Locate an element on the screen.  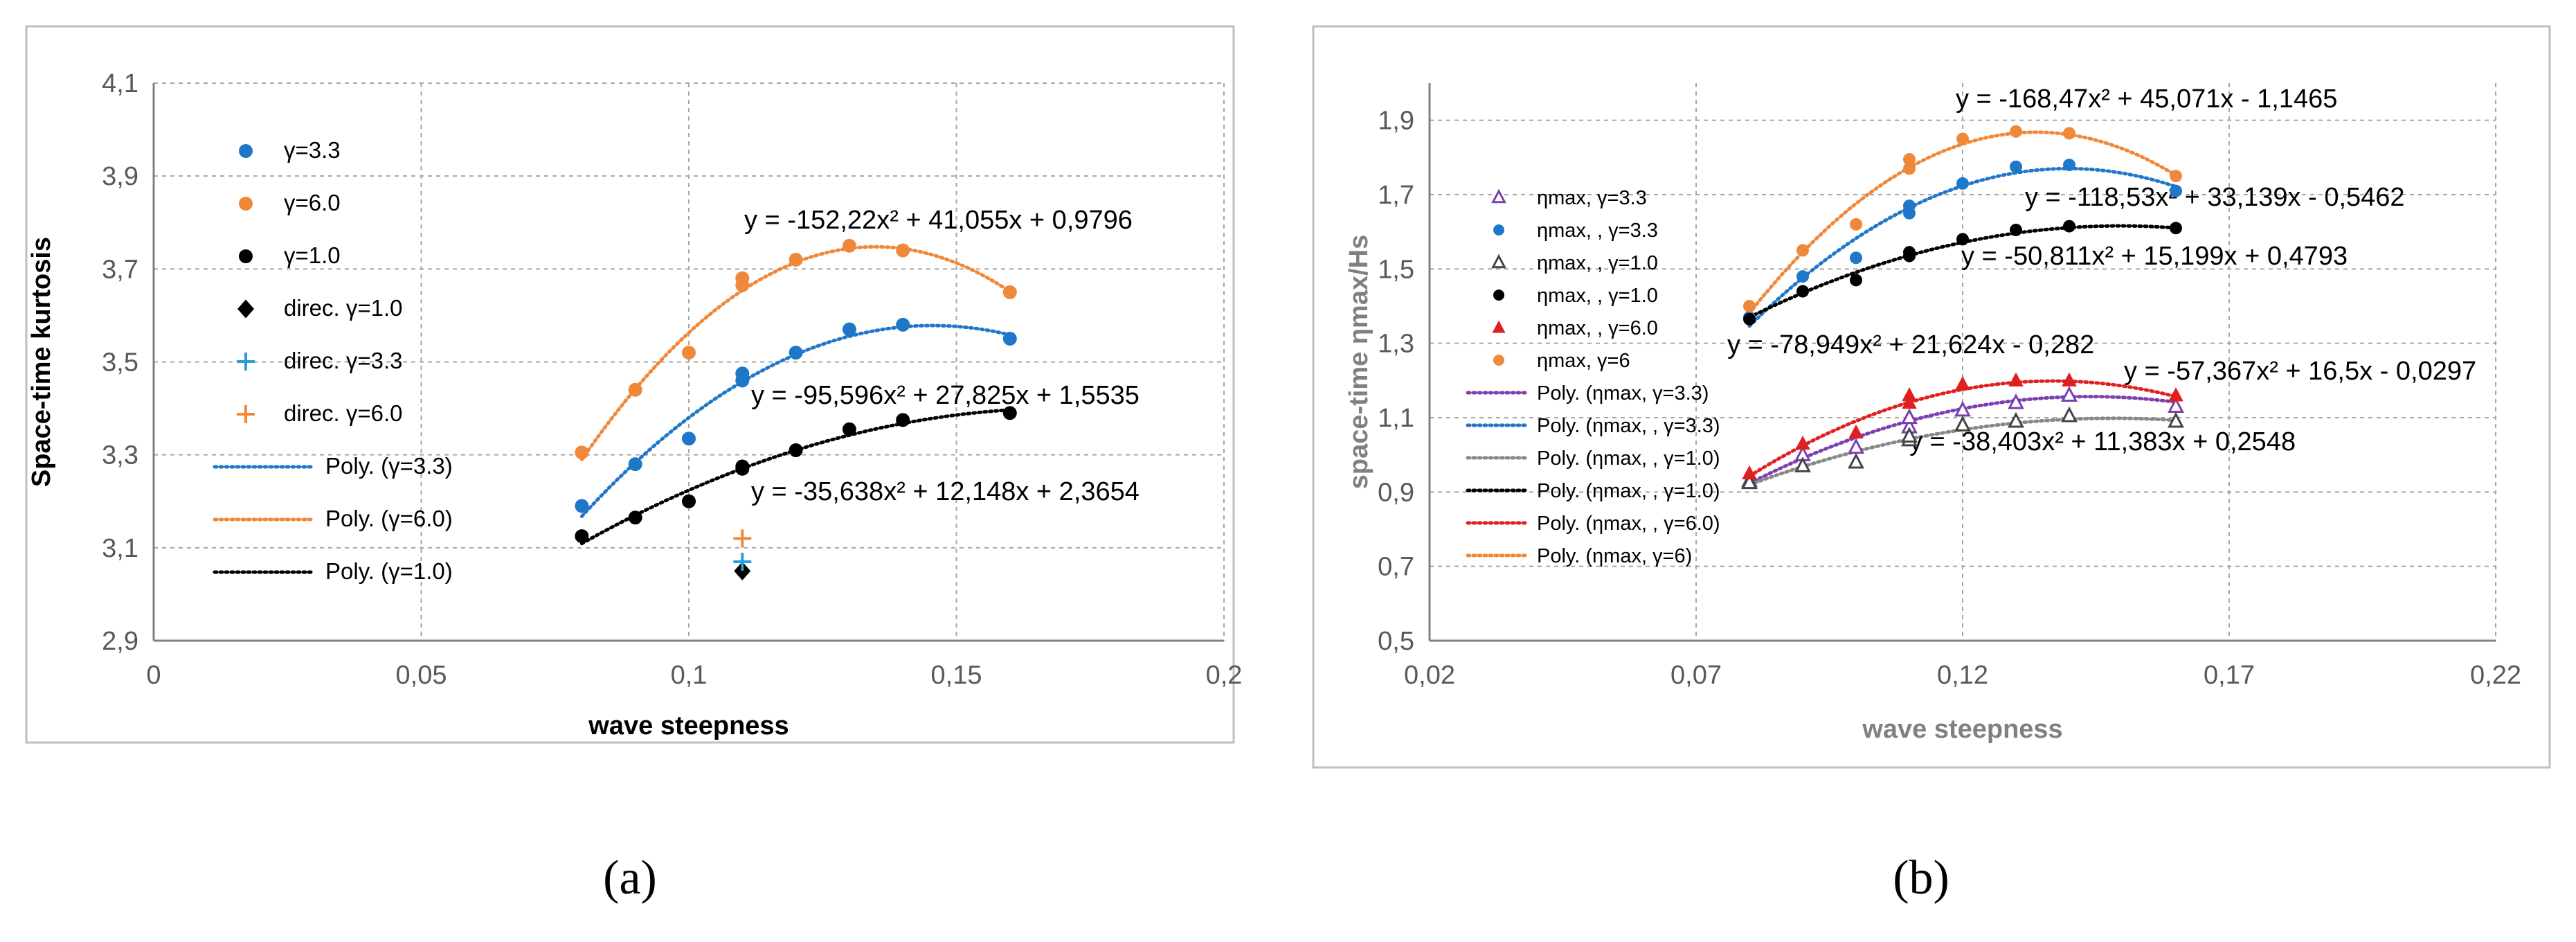
panel-caption: (a) is located at coordinates (630, 878).